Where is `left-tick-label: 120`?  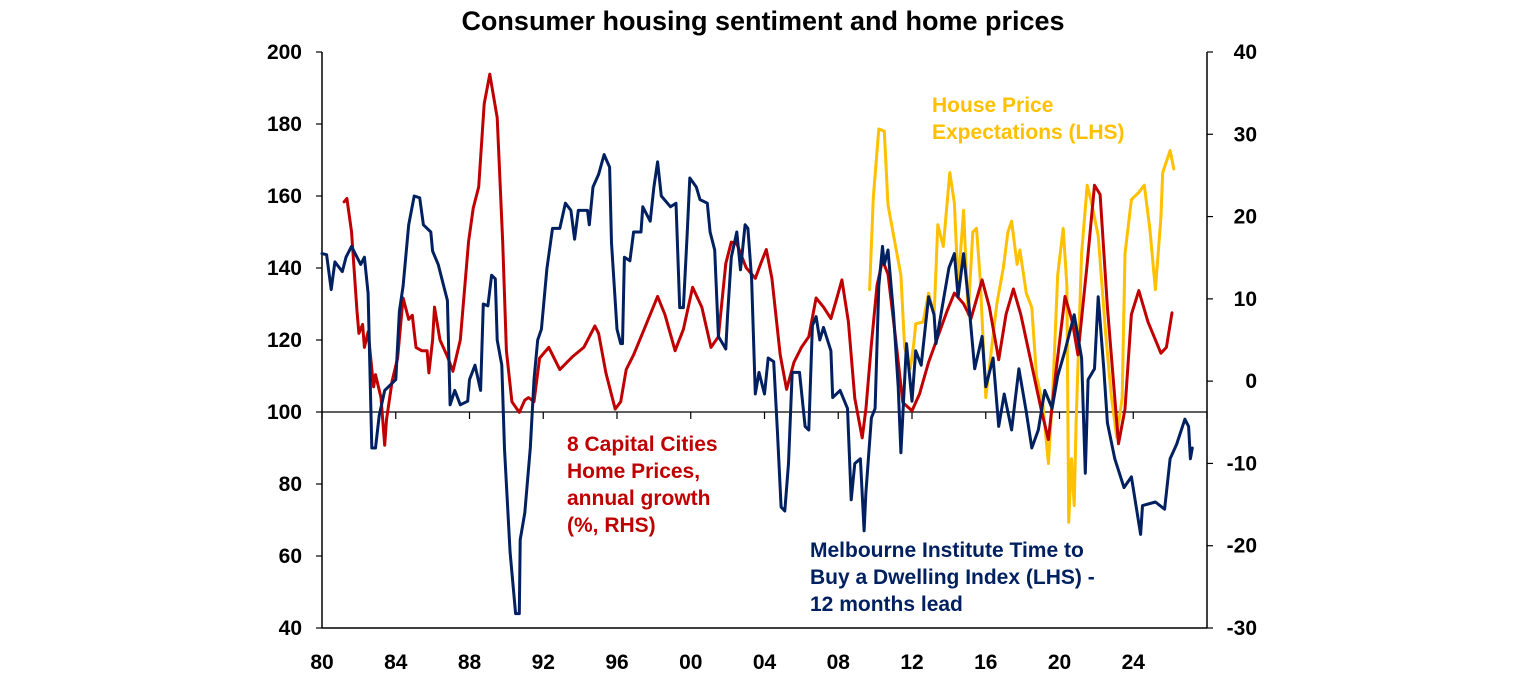
left-tick-label: 120 is located at coordinates (284, 340).